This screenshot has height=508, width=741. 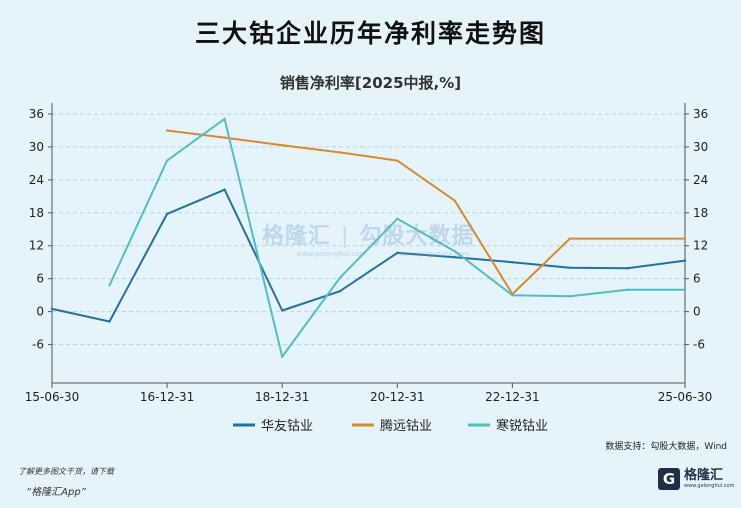 I want to click on legend: 华友钴业 腾远钴业 寒锐钴业, so click(x=390, y=426).